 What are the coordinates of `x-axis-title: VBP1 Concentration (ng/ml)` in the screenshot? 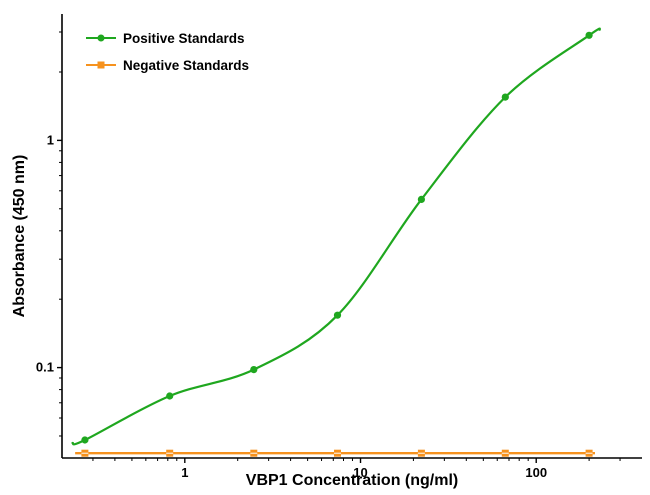 It's located at (352, 480).